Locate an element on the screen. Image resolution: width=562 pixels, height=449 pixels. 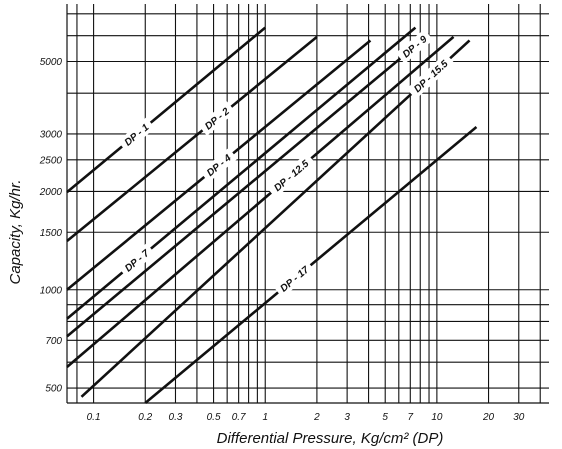
series-label-group: DP - 2 is located at coordinates (217, 118).